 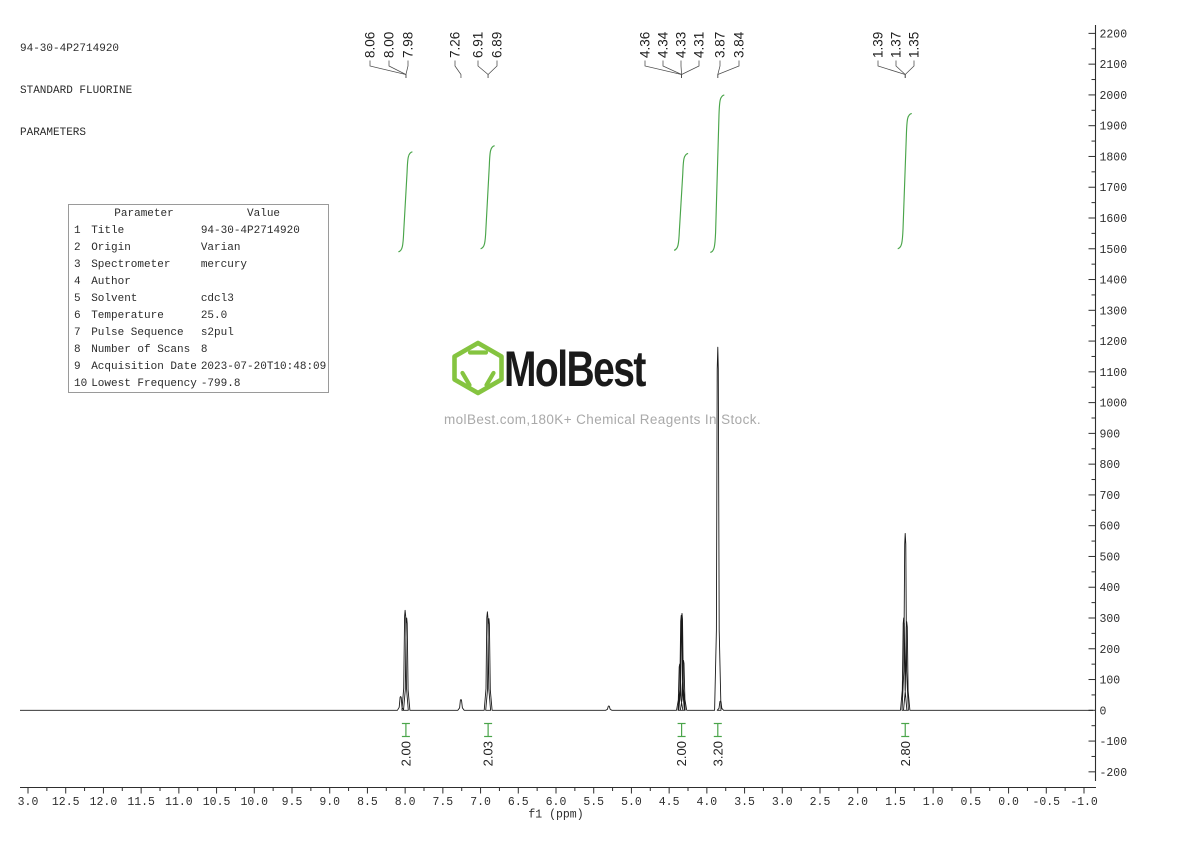 I want to click on table-row: 2 Origin Varian, so click(x=157, y=247).